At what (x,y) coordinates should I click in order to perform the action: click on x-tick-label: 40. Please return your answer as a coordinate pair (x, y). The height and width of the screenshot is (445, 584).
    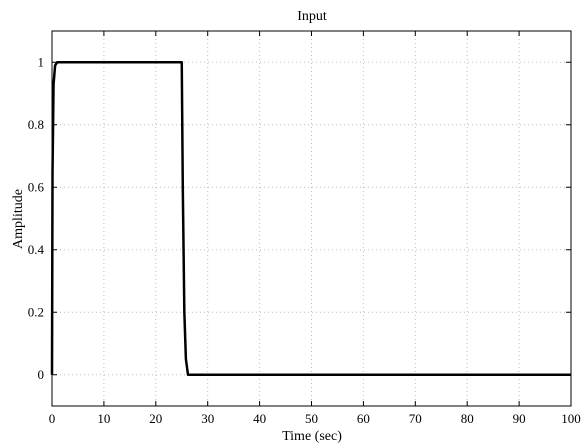
    Looking at the image, I should click on (259, 418).